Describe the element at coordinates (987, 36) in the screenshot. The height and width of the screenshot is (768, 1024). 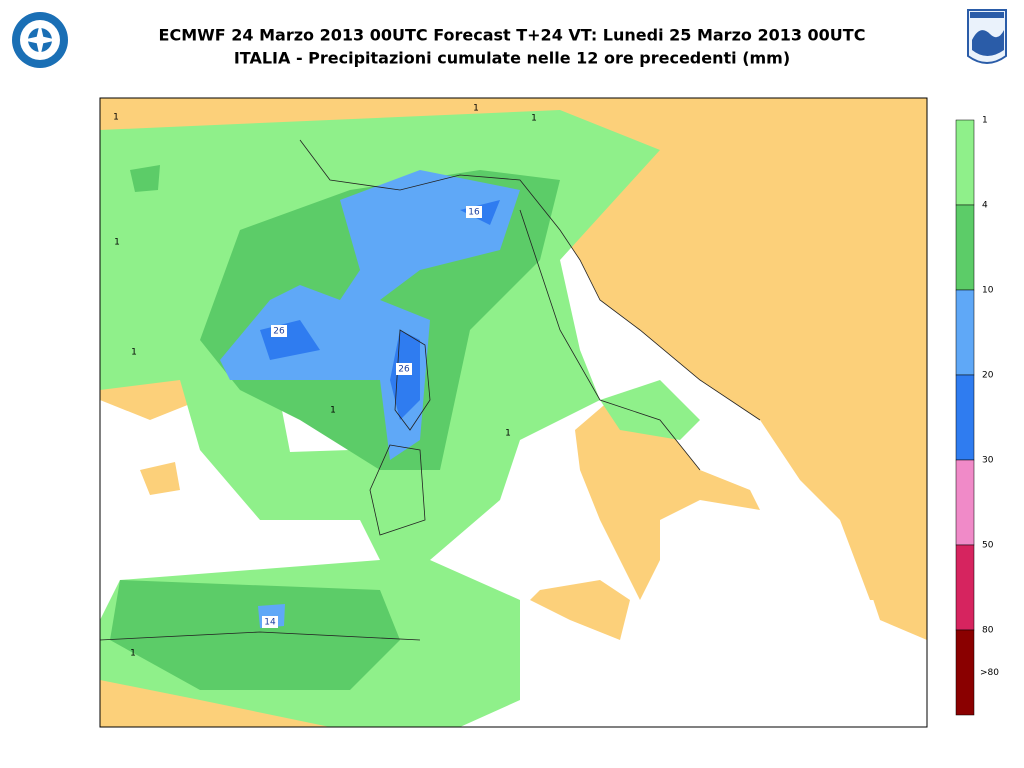
I see `logo-right` at that location.